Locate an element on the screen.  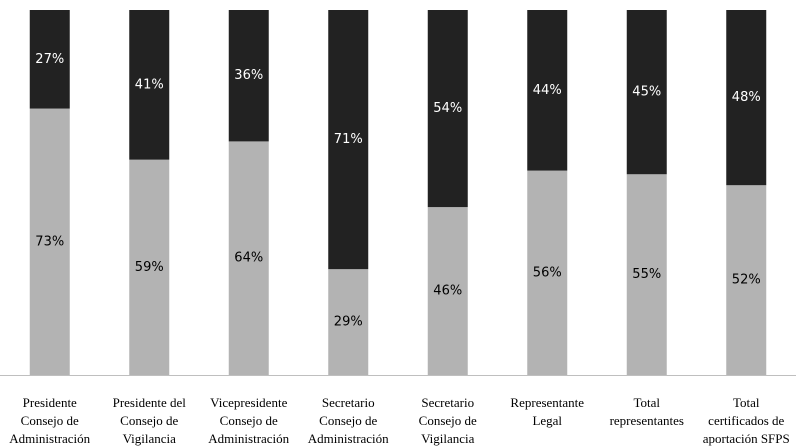
data-label: 36% is located at coordinates (248, 75).